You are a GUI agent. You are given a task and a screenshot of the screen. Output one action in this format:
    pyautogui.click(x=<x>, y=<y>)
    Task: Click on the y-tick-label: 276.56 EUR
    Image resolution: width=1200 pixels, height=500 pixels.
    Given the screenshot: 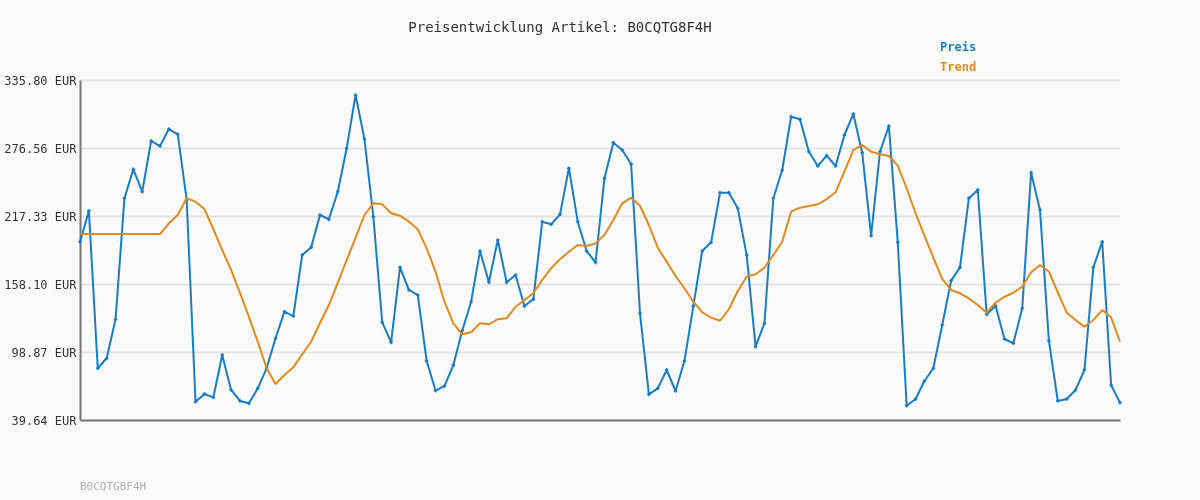 What is the action you would take?
    pyautogui.click(x=41, y=148)
    